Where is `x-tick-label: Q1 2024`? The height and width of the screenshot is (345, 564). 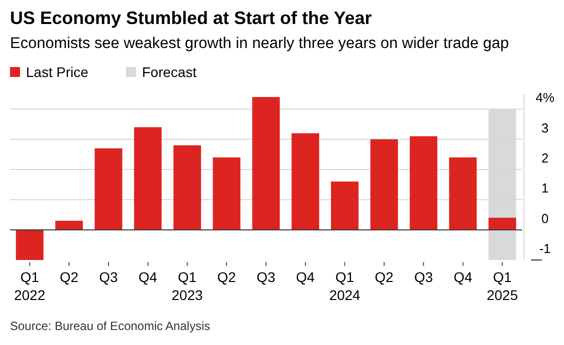
x-tick-label: Q1 2024 is located at coordinates (345, 286).